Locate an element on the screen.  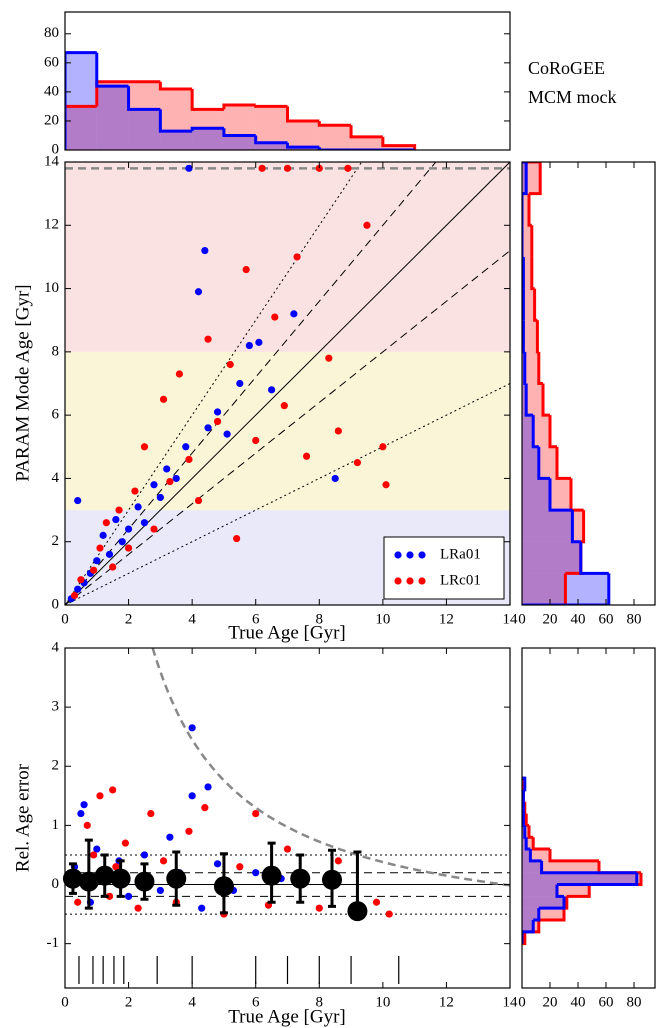
y-tick-label: 4 is located at coordinates (56, 478).